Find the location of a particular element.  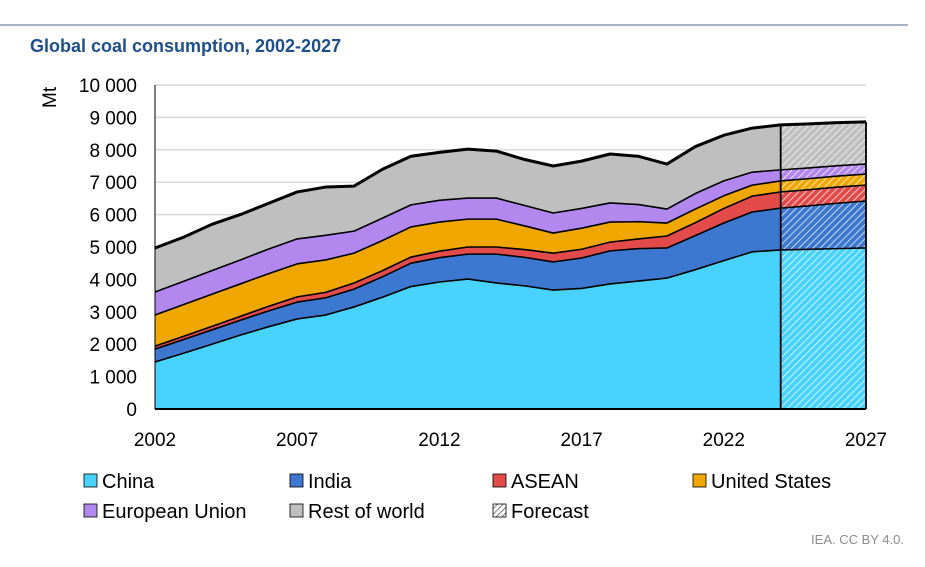

x-tick-label: 2017 is located at coordinates (581, 440).